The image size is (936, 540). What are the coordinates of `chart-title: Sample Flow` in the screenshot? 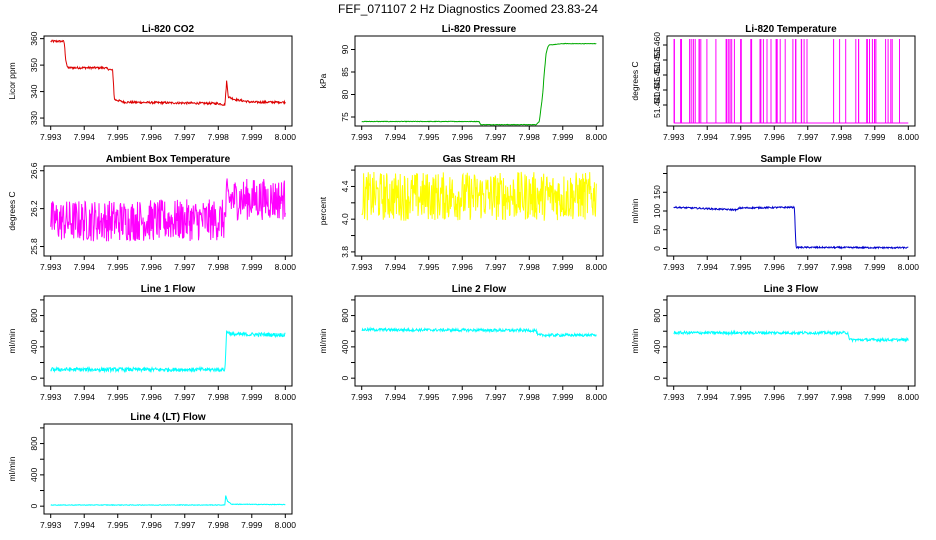 It's located at (790, 159).